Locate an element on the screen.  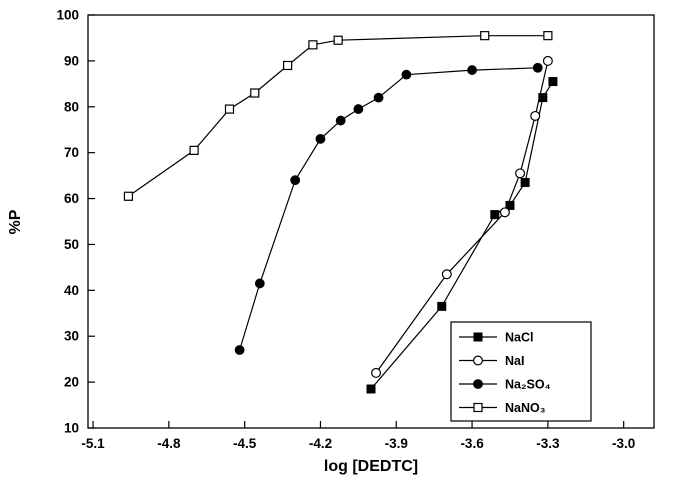
y-axis-label: %P is located at coordinates (15, 221).